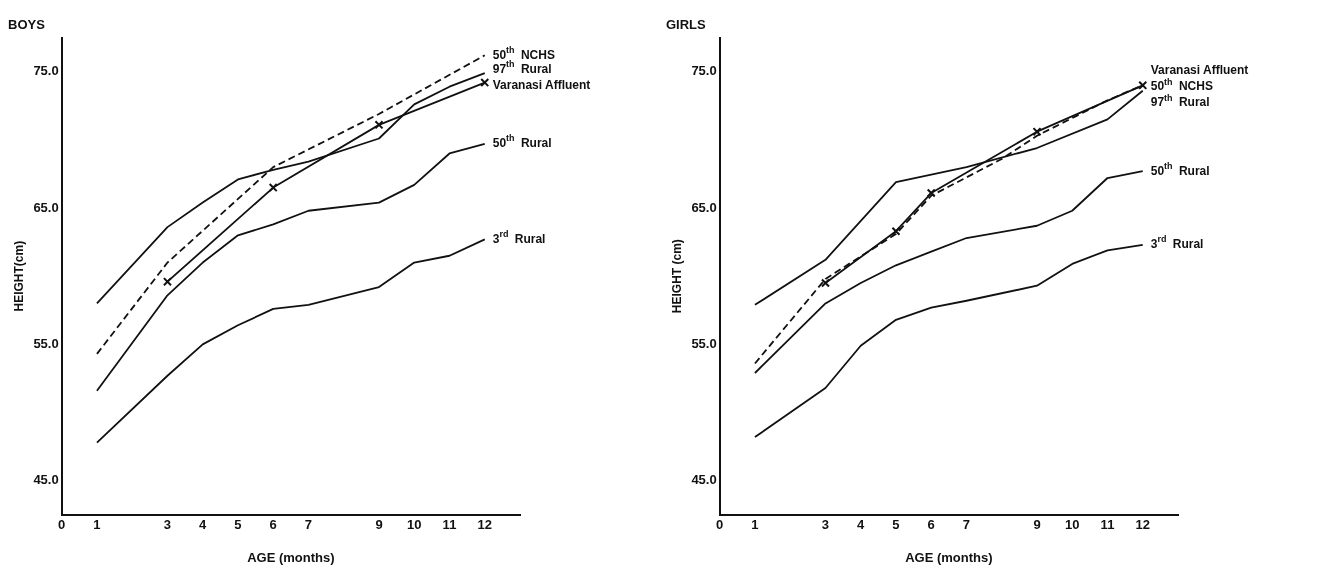 The image size is (1329, 581). What do you see at coordinates (27, 25) in the screenshot?
I see `chart-title: BOYS` at bounding box center [27, 25].